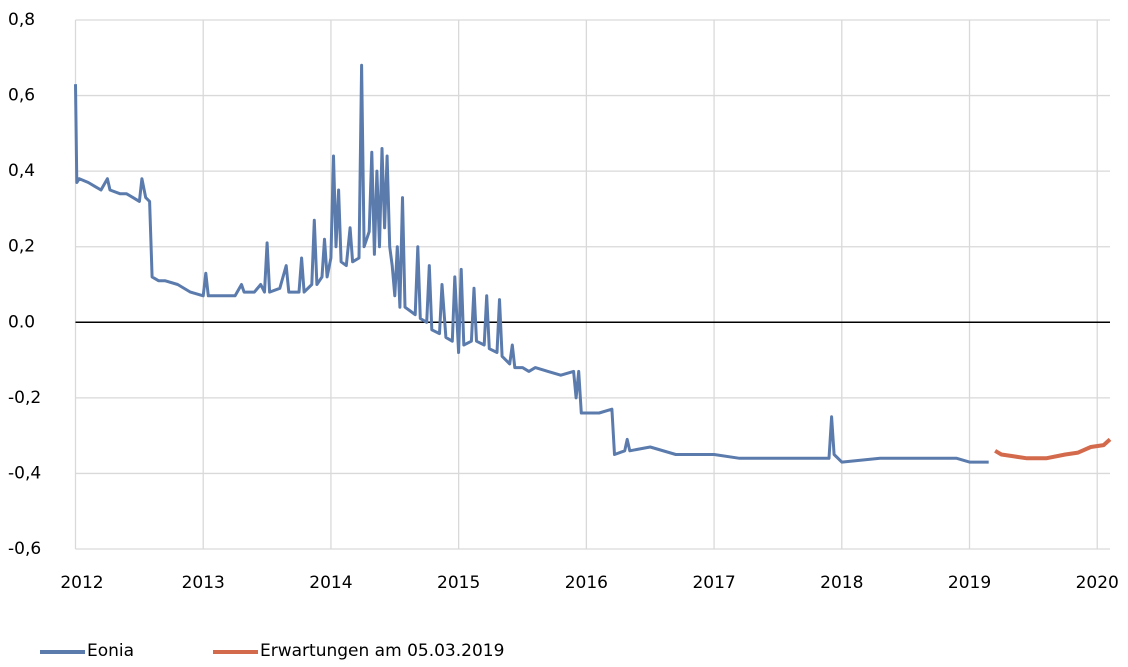  What do you see at coordinates (21, 96) in the screenshot?
I see `y-tick-label: 0,6` at bounding box center [21, 96].